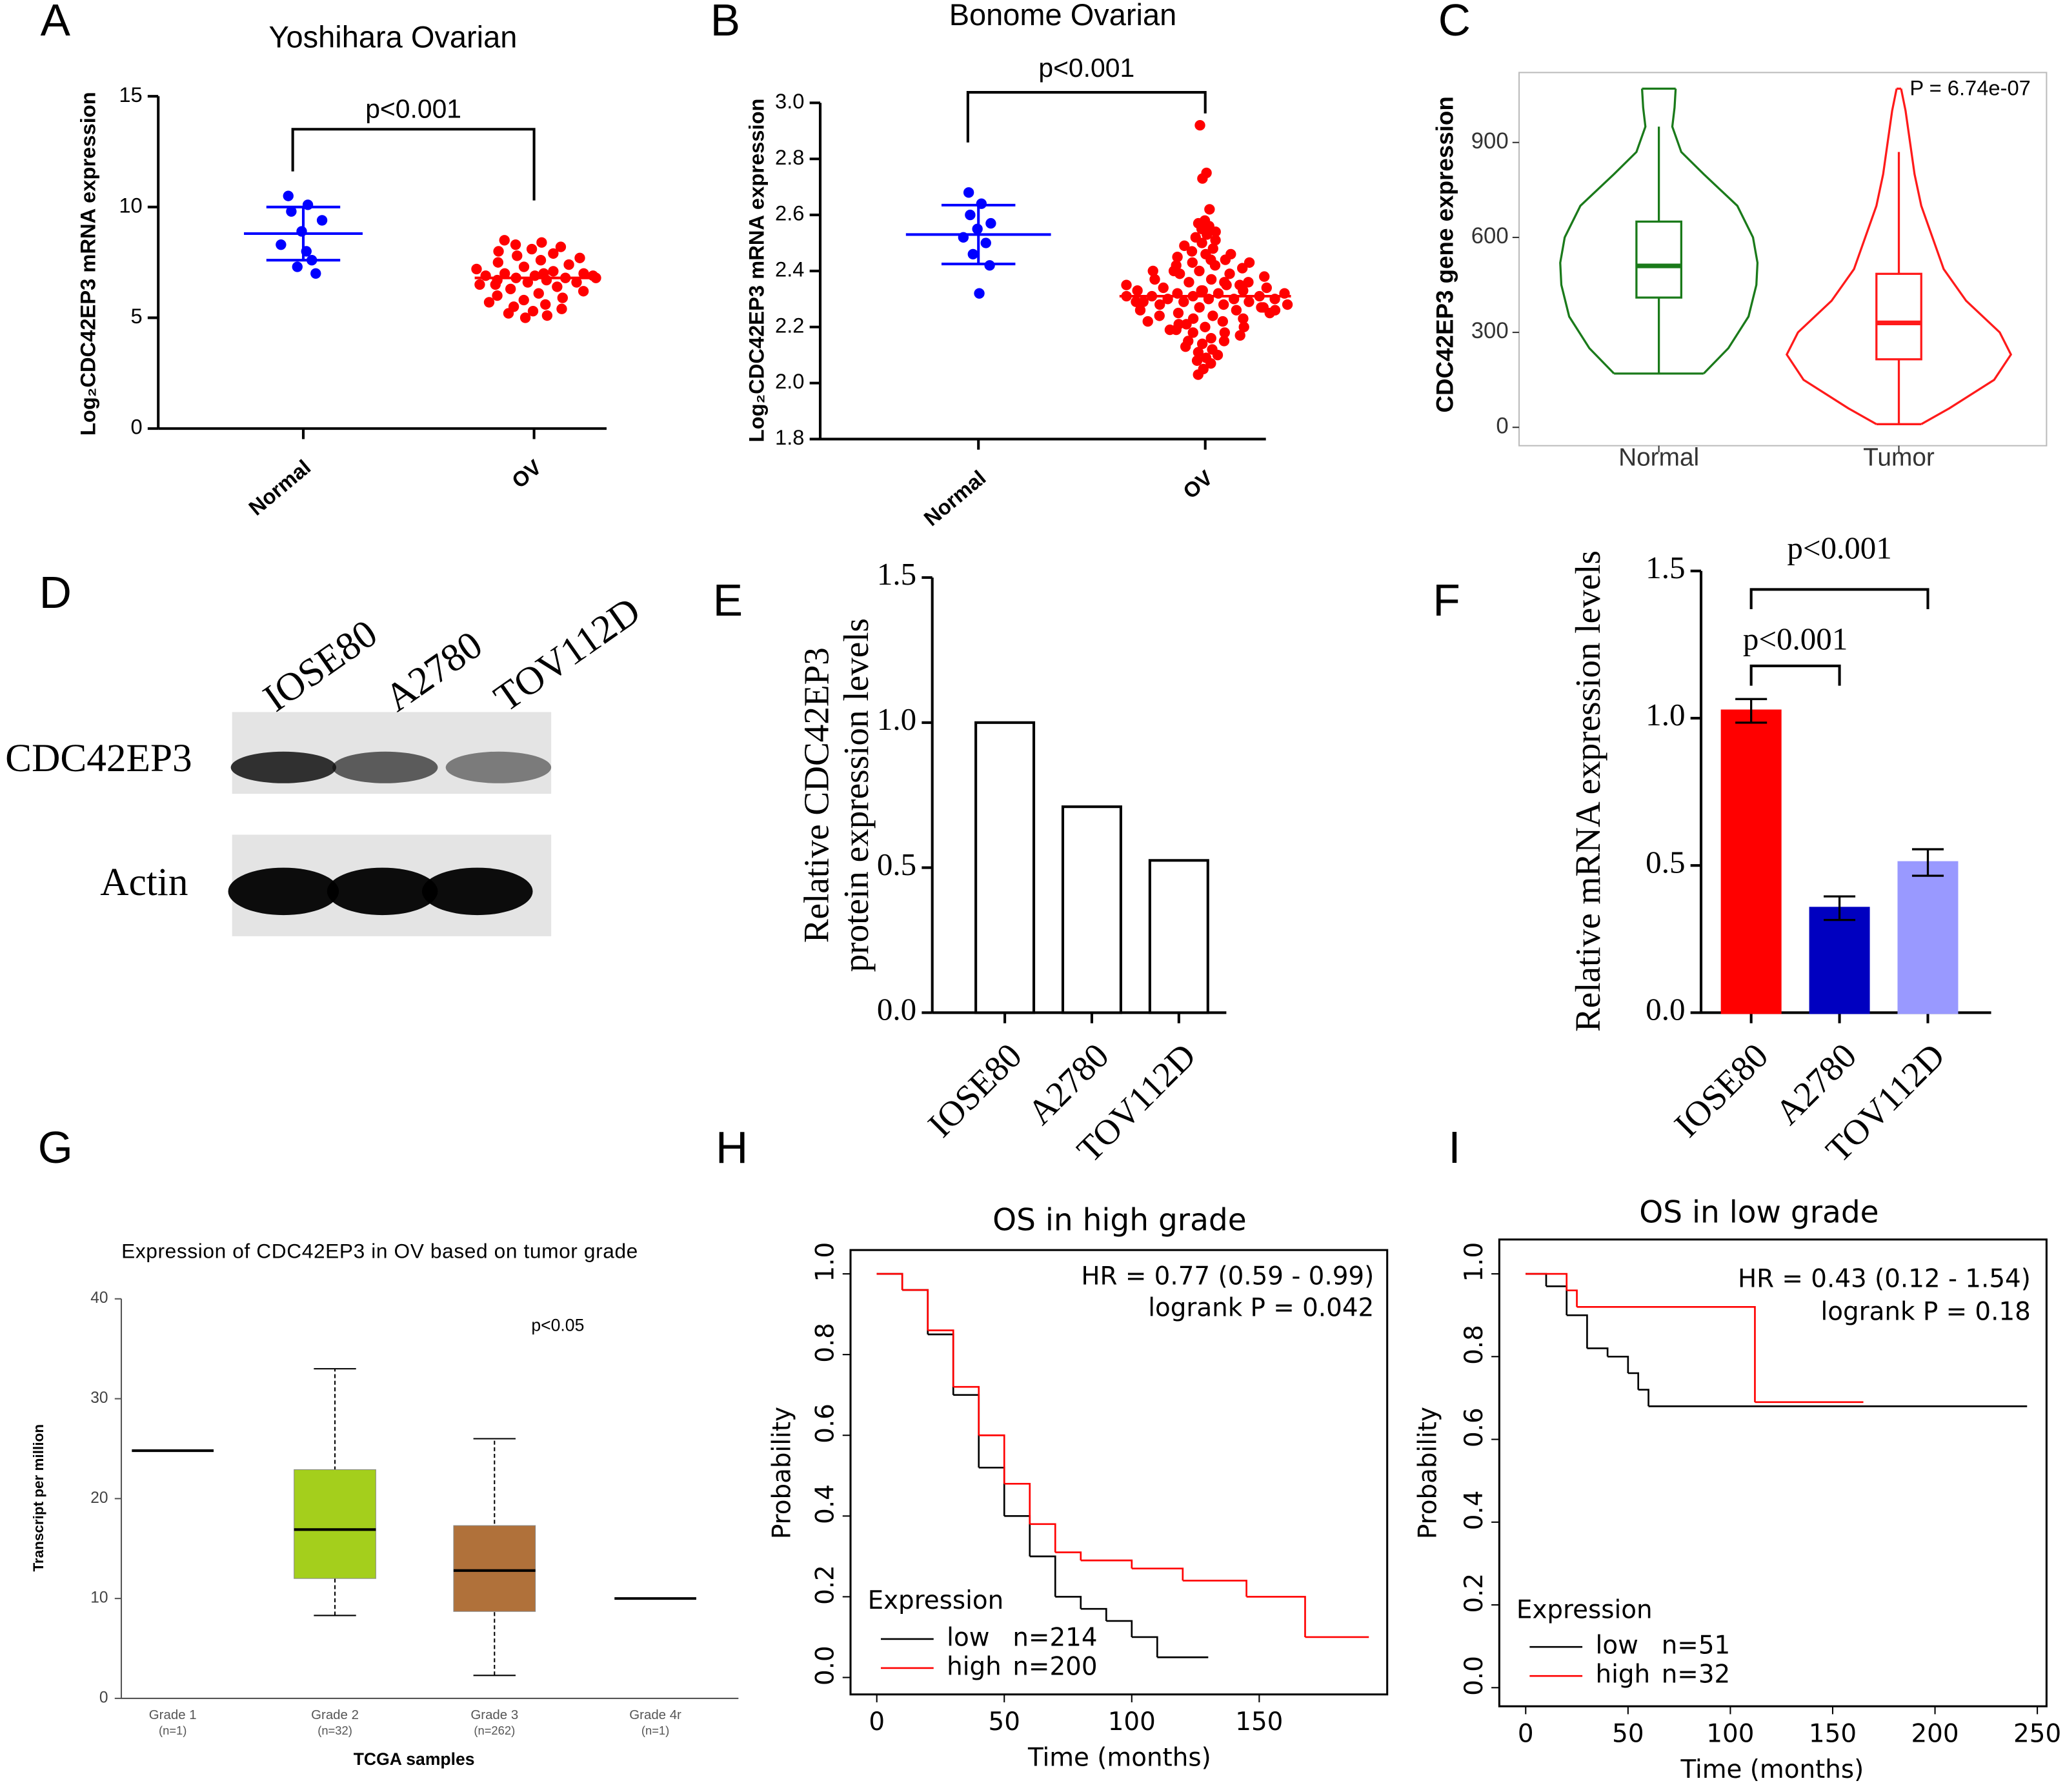 The image size is (2065, 1792). What do you see at coordinates (393, 37) in the screenshot?
I see `chart-title: Yoshihara Ovarian` at bounding box center [393, 37].